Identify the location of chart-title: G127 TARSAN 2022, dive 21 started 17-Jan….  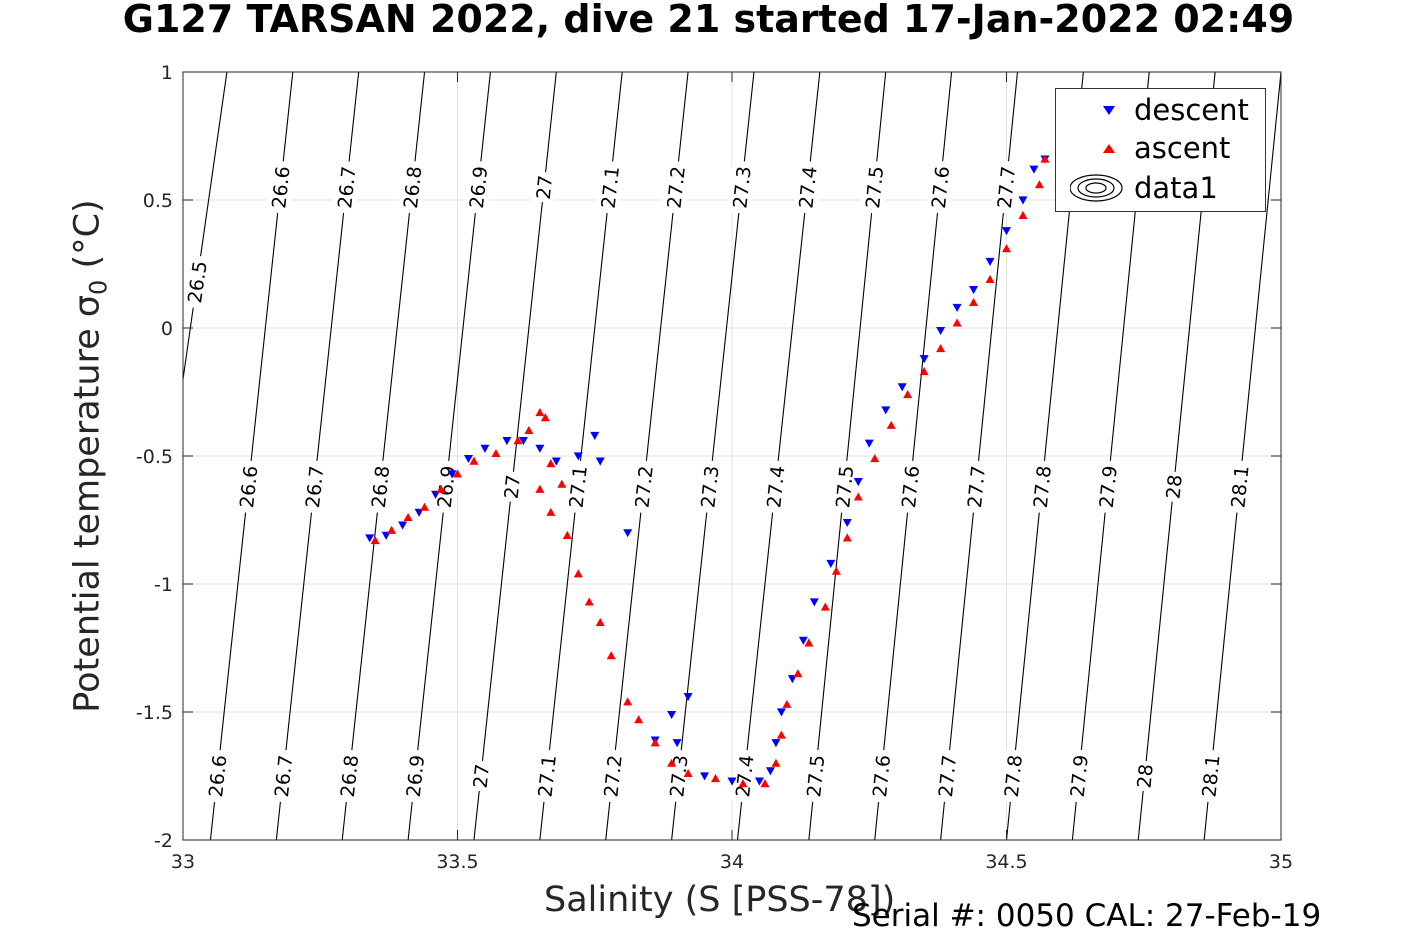
(708, 20).